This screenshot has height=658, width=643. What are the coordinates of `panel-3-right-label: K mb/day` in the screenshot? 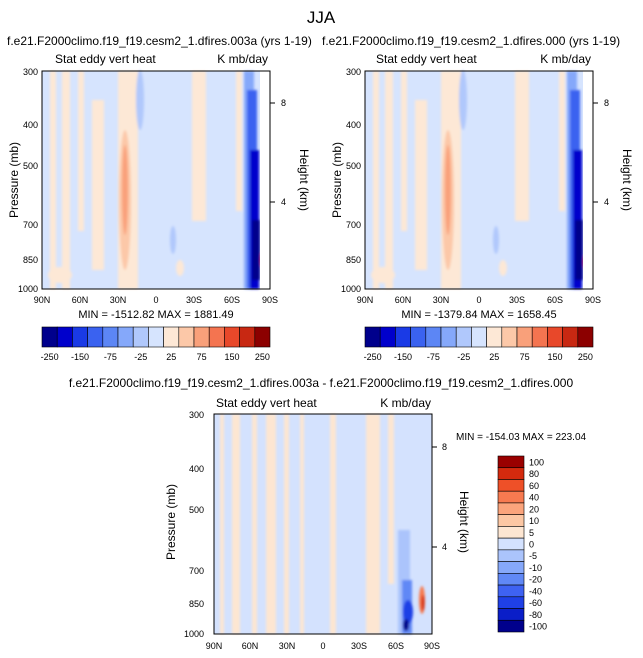 It's located at (405, 403).